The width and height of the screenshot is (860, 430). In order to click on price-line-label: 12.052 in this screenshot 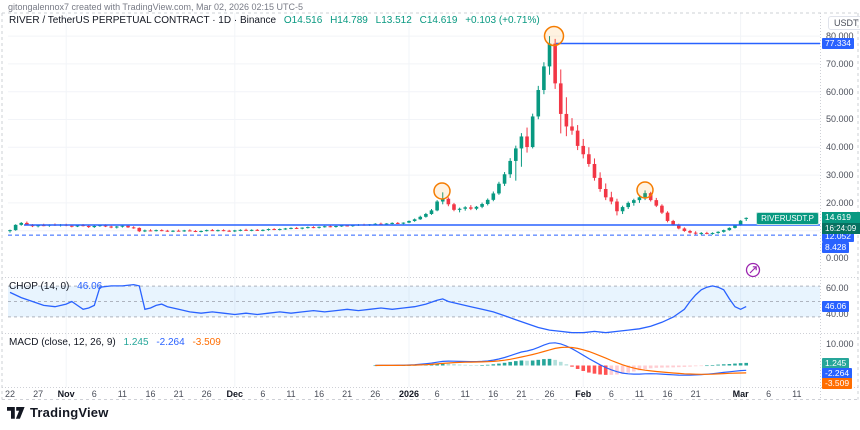, I will do `click(838, 236)`.